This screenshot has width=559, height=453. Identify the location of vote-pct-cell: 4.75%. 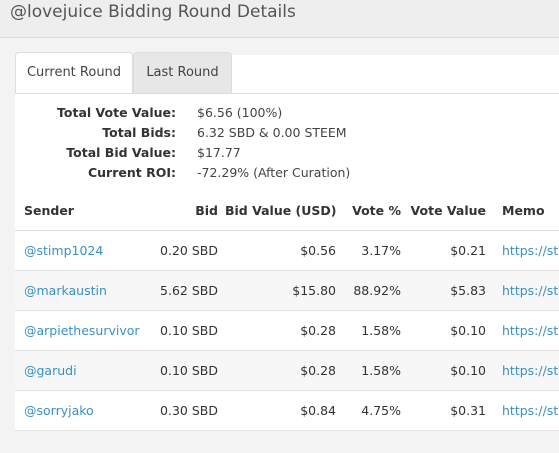
(381, 410).